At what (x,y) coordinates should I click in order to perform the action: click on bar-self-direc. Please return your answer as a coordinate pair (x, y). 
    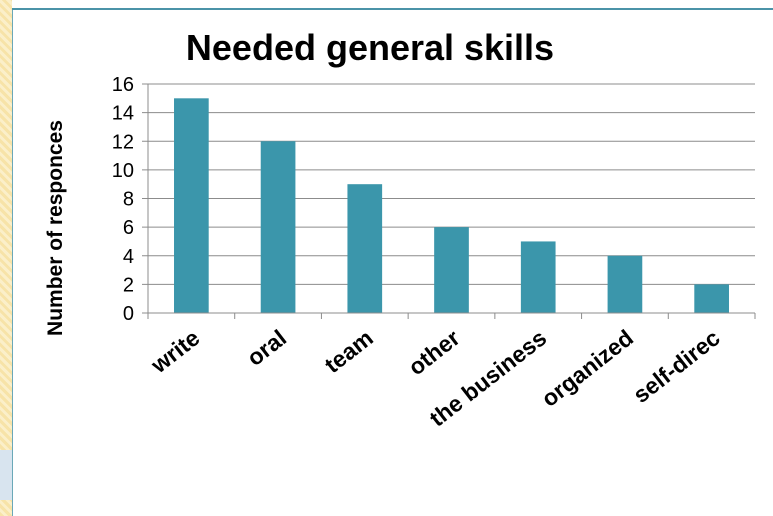
    Looking at the image, I should click on (711, 298).